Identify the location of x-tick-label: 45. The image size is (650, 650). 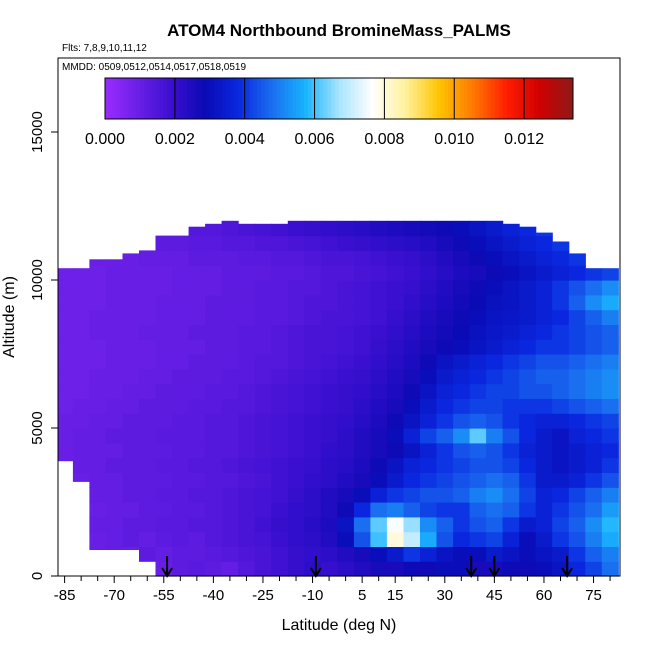
(494, 595).